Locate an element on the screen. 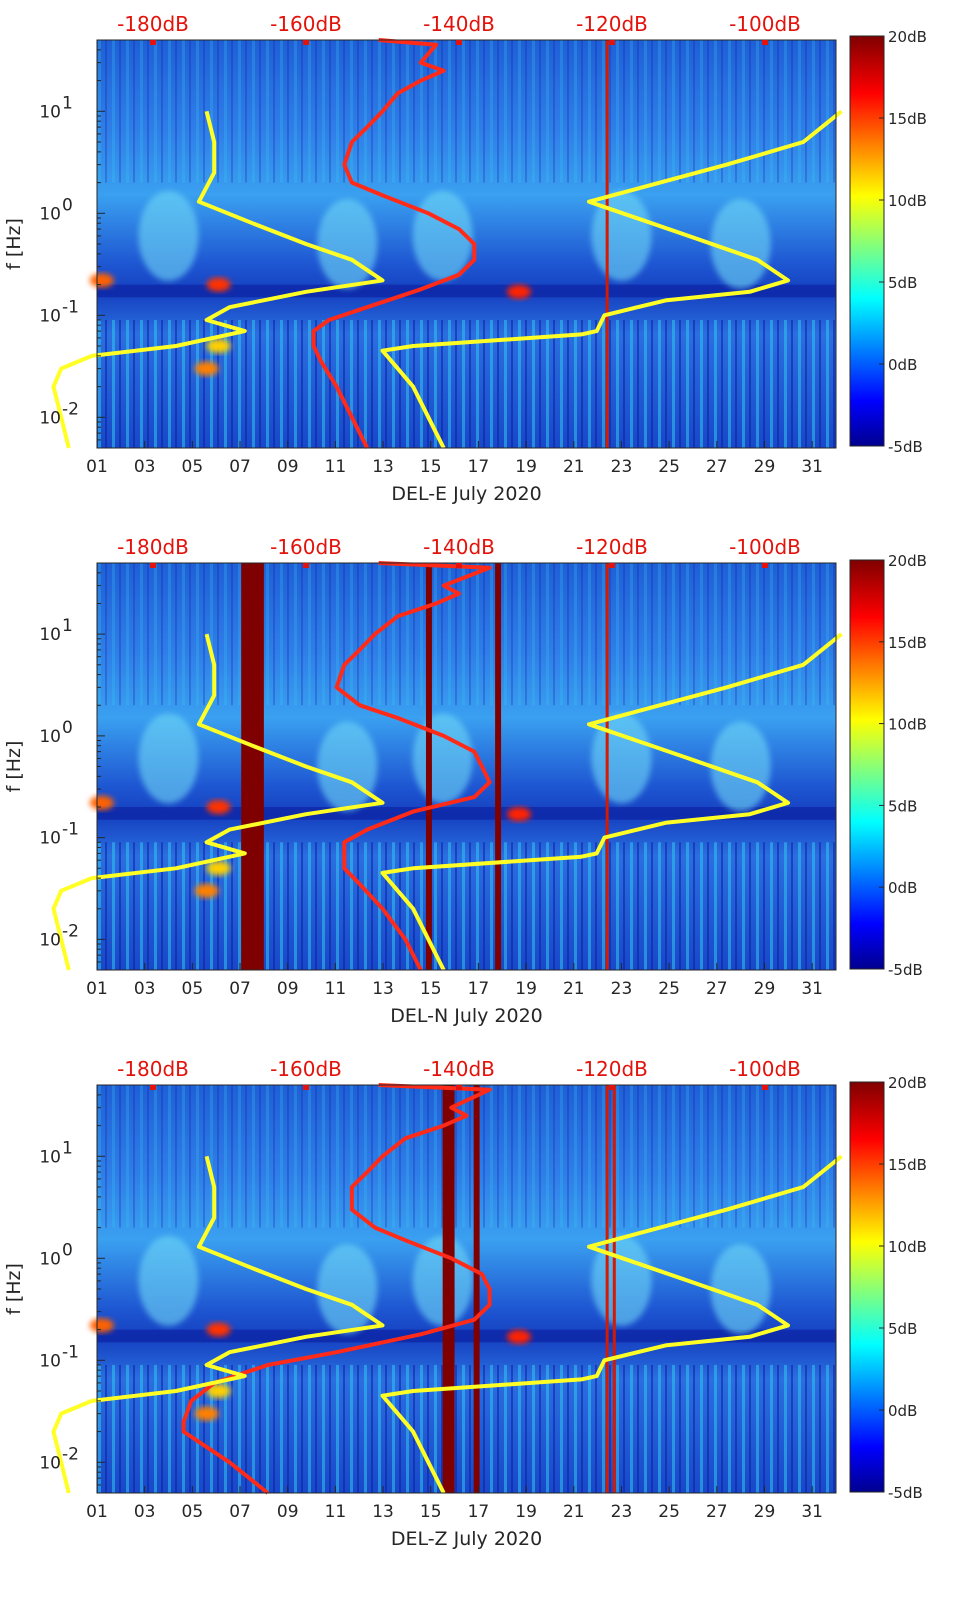 The width and height of the screenshot is (962, 1599). x-tick-label: 23 is located at coordinates (622, 1512).